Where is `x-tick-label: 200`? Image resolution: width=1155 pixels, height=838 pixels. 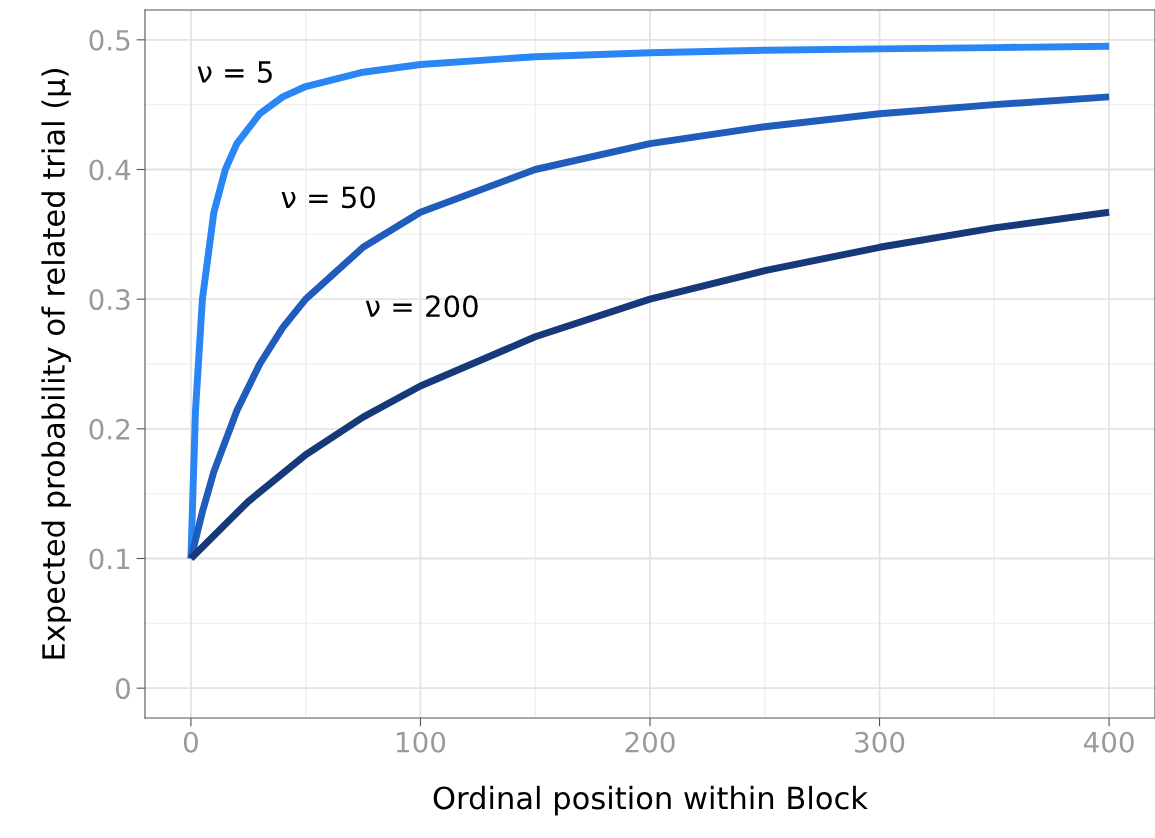 x-tick-label: 200 is located at coordinates (650, 742).